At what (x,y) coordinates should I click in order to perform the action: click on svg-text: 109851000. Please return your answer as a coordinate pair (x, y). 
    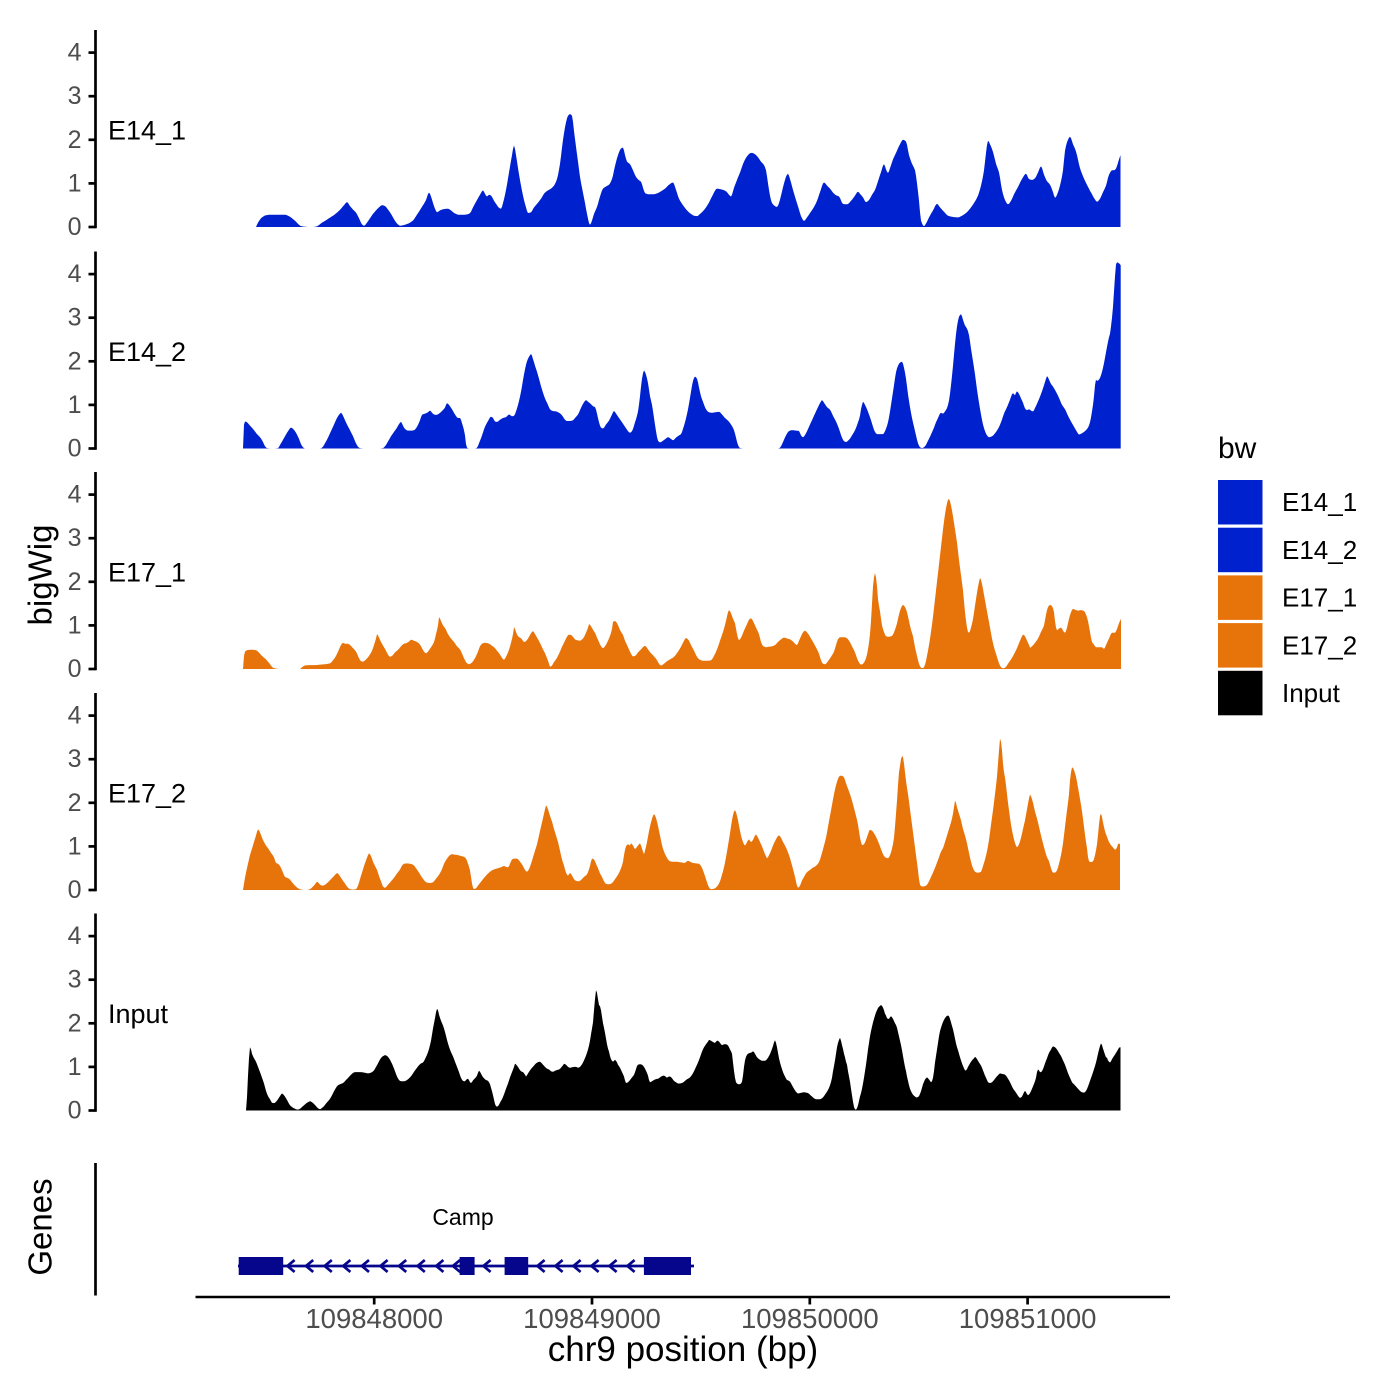
    Looking at the image, I should click on (1028, 1318).